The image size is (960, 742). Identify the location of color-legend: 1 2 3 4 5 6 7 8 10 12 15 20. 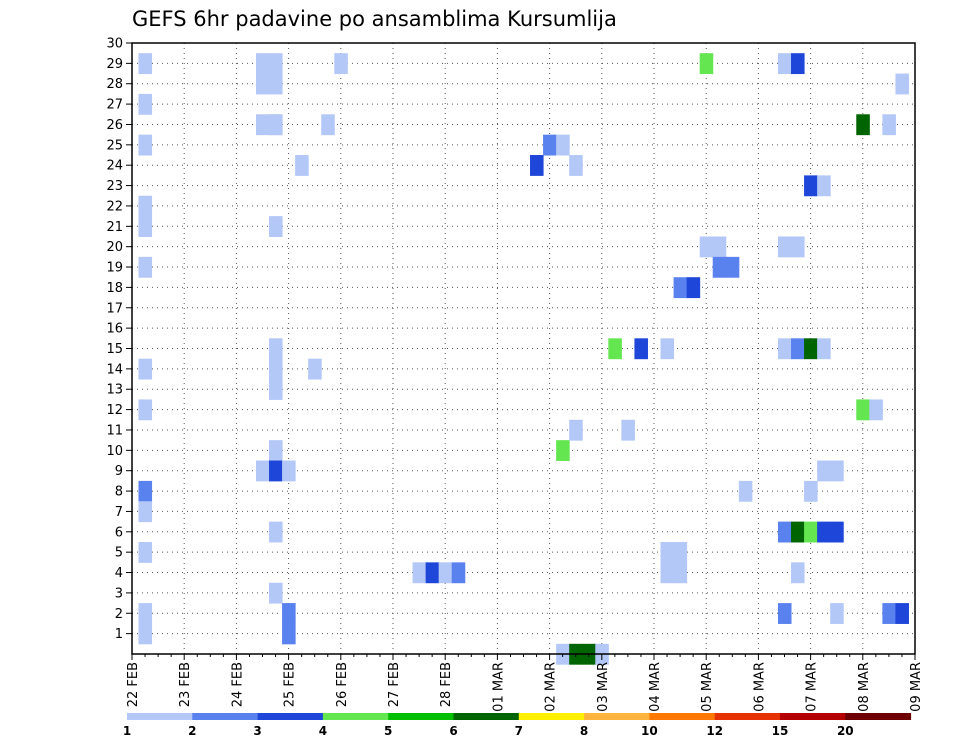
(517, 725).